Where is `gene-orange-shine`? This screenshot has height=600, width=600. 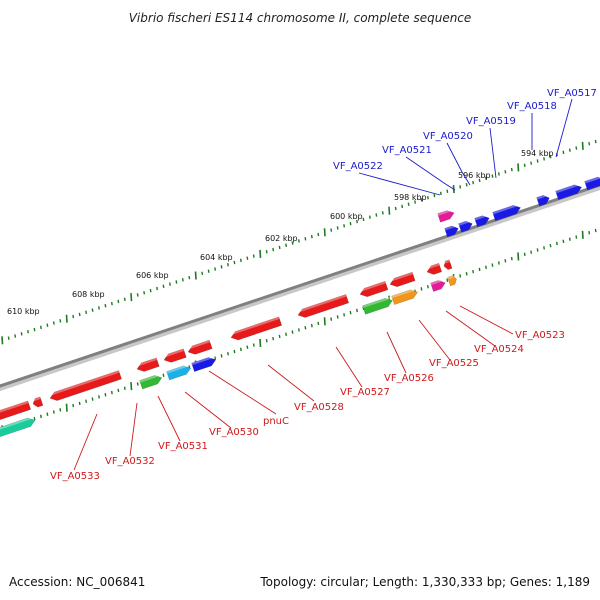 gene-orange-shine is located at coordinates (404, 293).